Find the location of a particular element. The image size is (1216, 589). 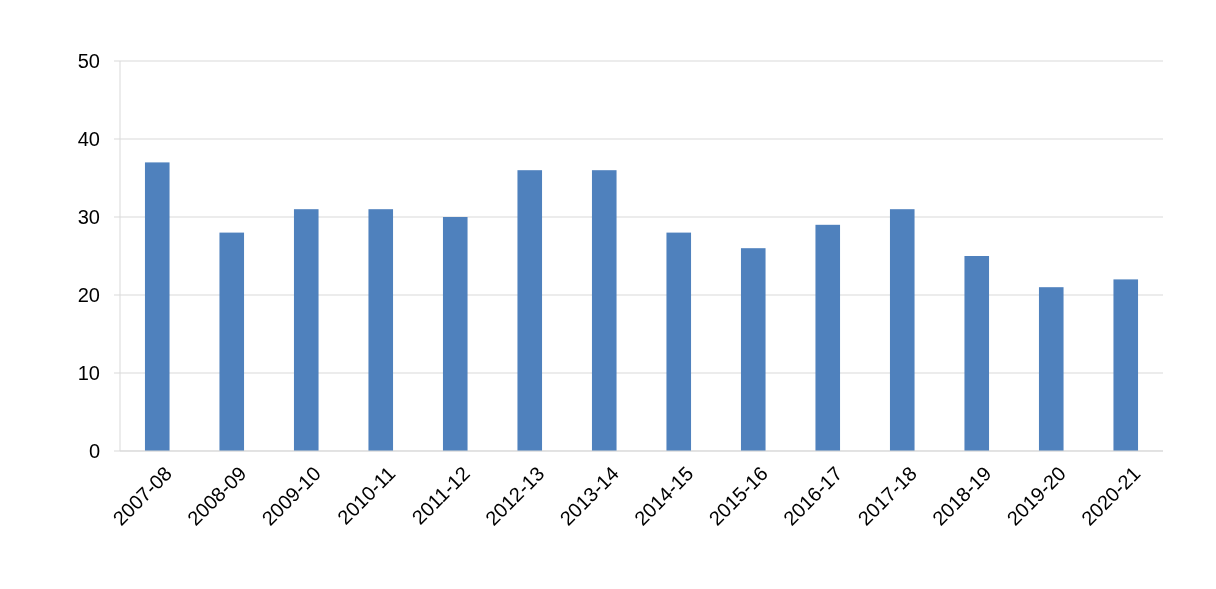

y-tick-label: 50 is located at coordinates (88, 61).